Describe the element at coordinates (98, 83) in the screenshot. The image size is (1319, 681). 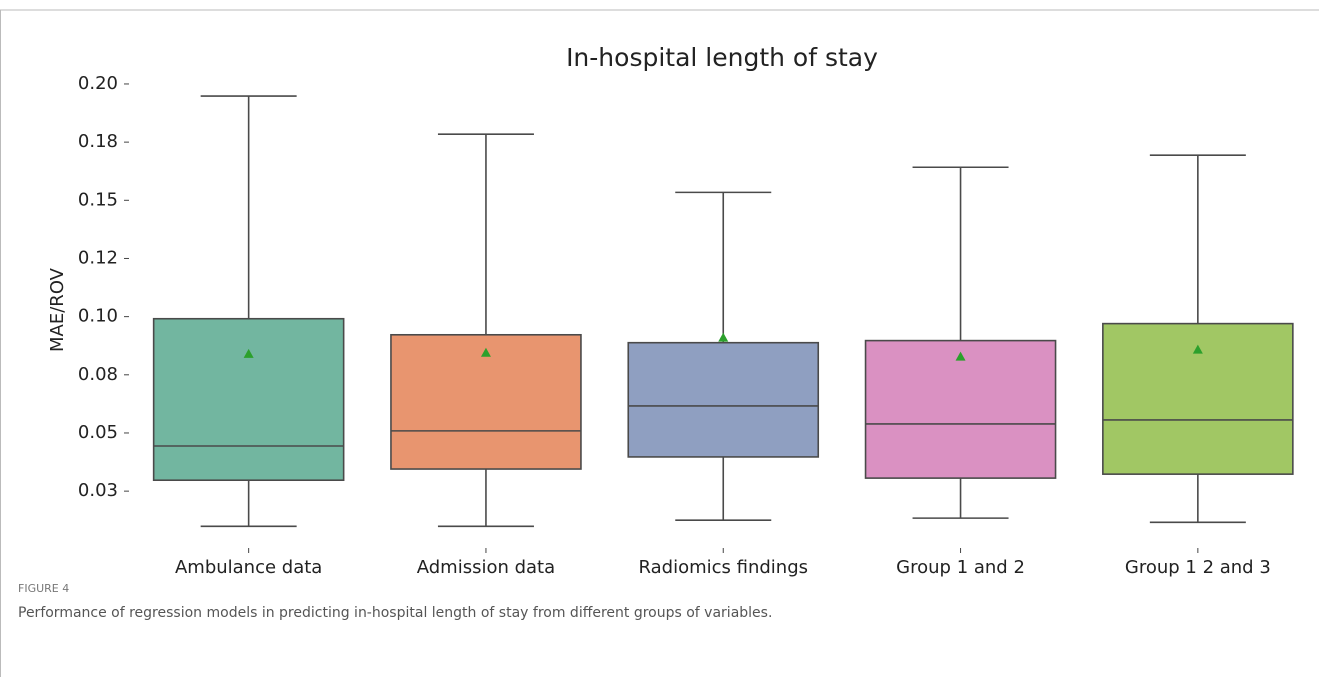
I see `y-tick-label: 0.20` at that location.